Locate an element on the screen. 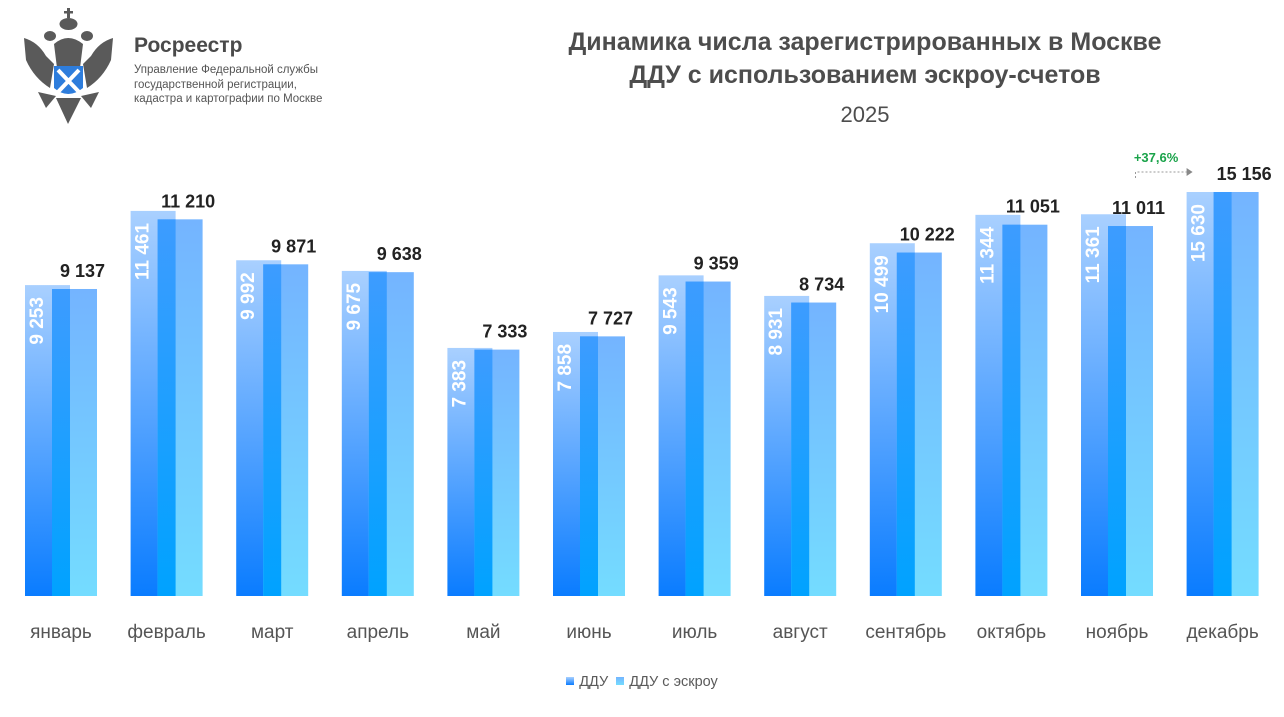 This screenshot has height=717, width=1284. category-label: март is located at coordinates (272, 632).